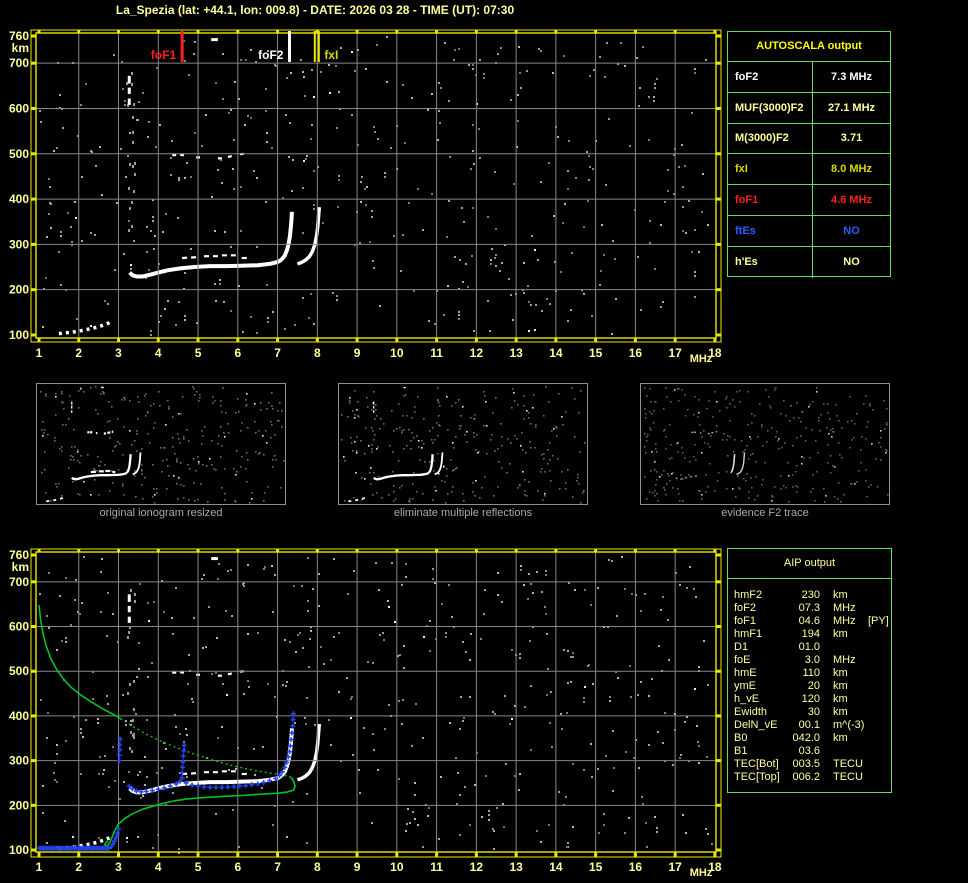  Describe the element at coordinates (812, 725) in the screenshot. I see `aip-row-DelNvE: DelN_vE 00.1 m^(-3)` at that location.